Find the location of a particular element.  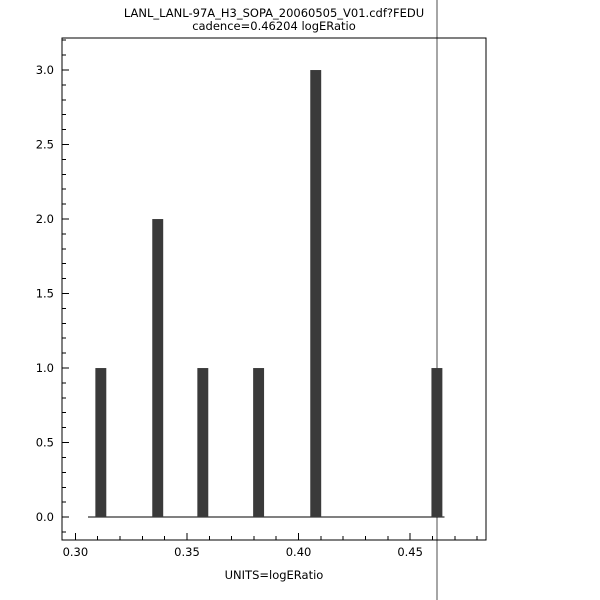

y-tick-label: 1.0 is located at coordinates (45, 368).